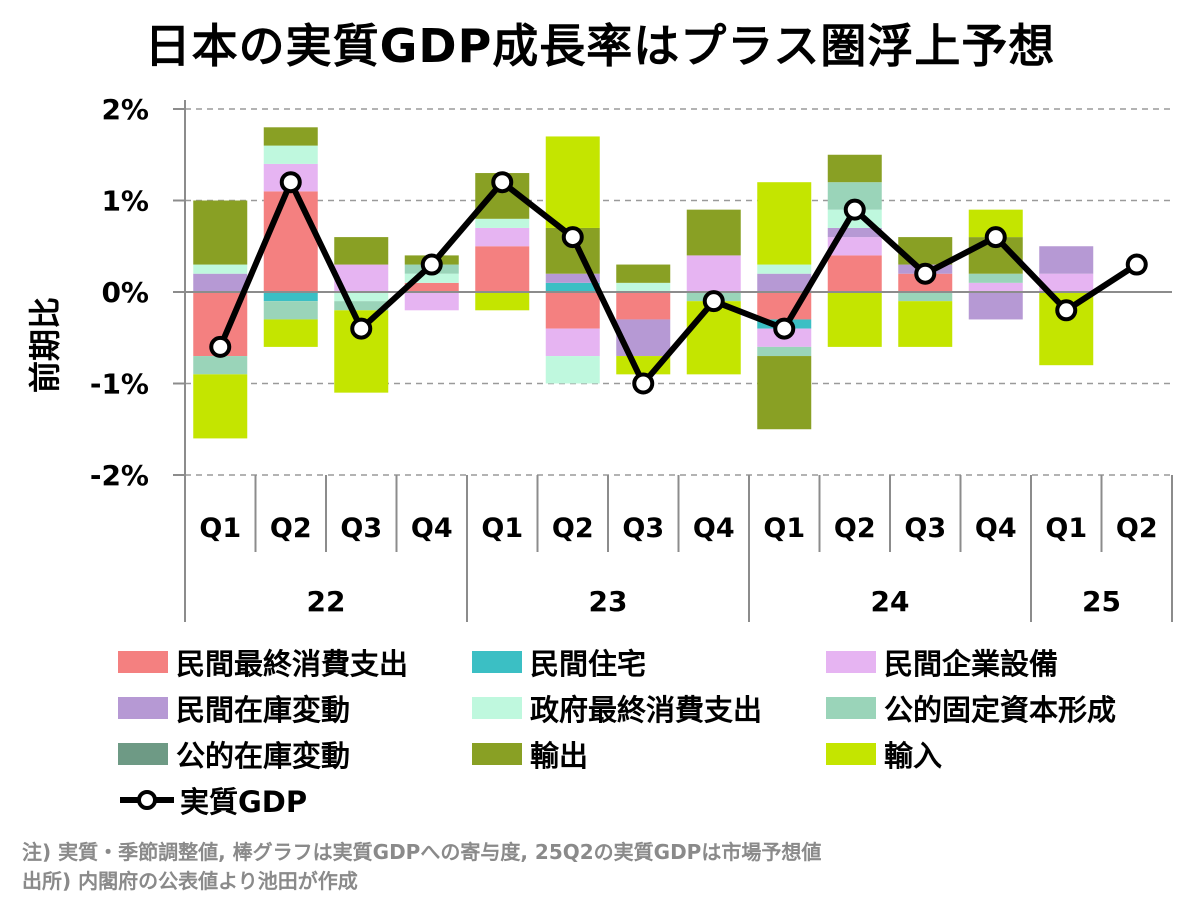 The image size is (1200, 916). What do you see at coordinates (263, 755) in the screenshot?
I see `legend-label: 公的在庫変動` at bounding box center [263, 755].